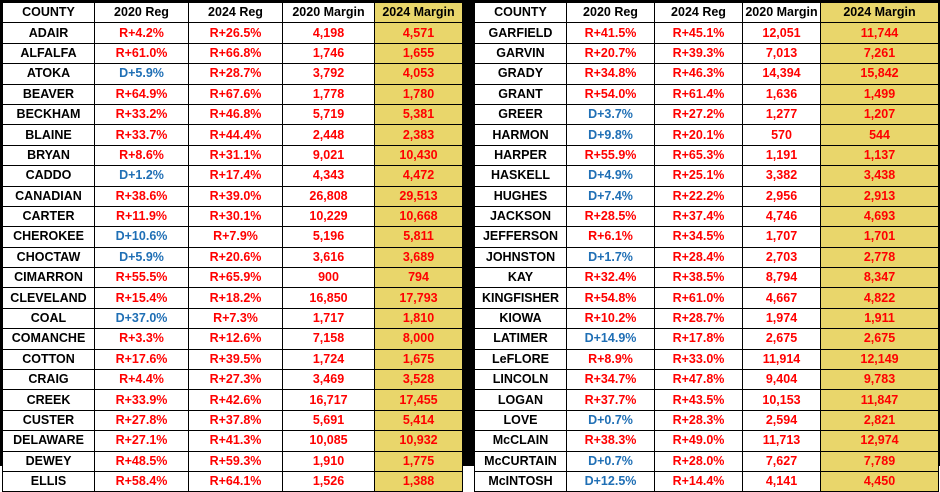  Describe the element at coordinates (610, 53) in the screenshot. I see `reg-2020-cell: R+20.7%` at that location.